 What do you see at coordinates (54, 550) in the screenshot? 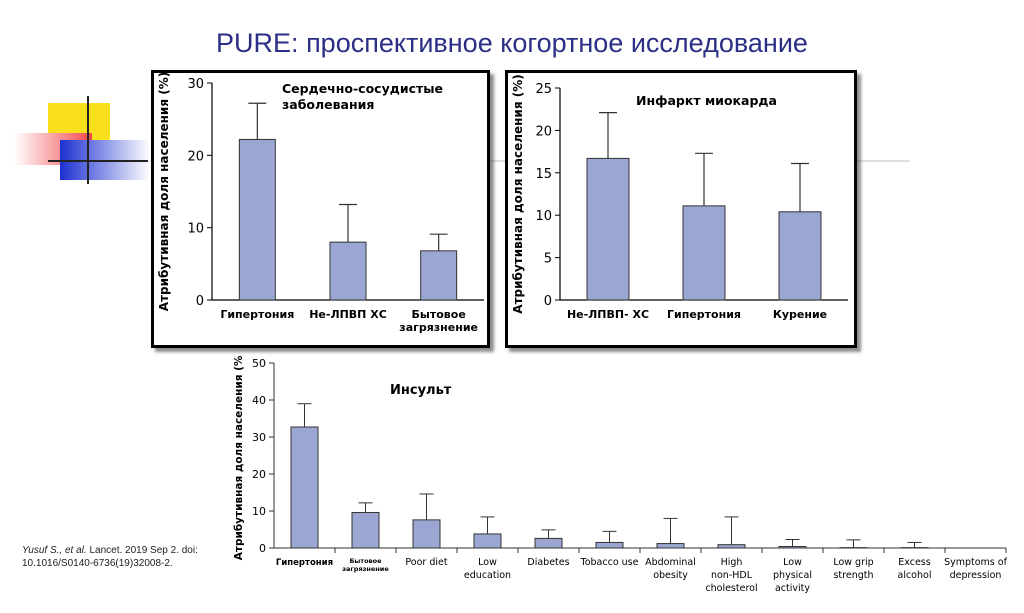
I see `citation-authors: Yusuf S., et al.` at bounding box center [54, 550].